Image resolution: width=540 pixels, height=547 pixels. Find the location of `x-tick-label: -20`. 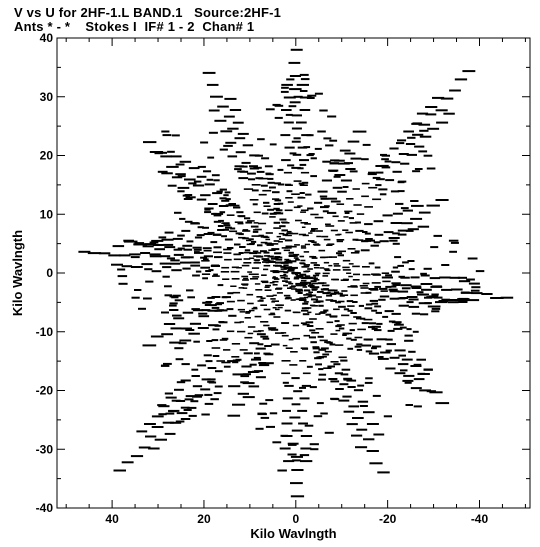

x-tick-label: -20 is located at coordinates (388, 519).